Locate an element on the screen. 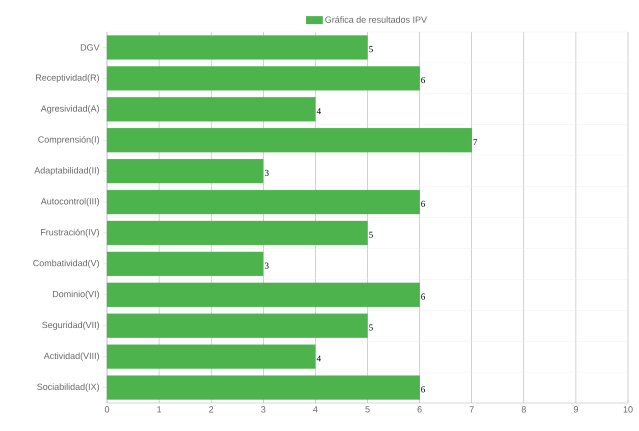  y-tick-label: Dominio(VI) is located at coordinates (76, 294).